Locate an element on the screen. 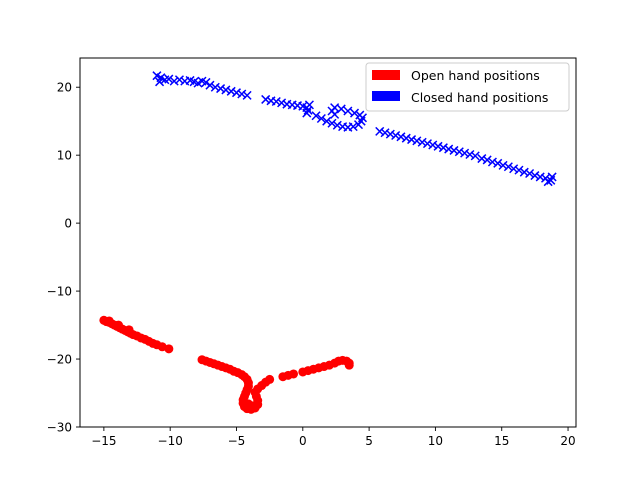 The height and width of the screenshot is (480, 640). y-tick-label: 10 is located at coordinates (64, 156).